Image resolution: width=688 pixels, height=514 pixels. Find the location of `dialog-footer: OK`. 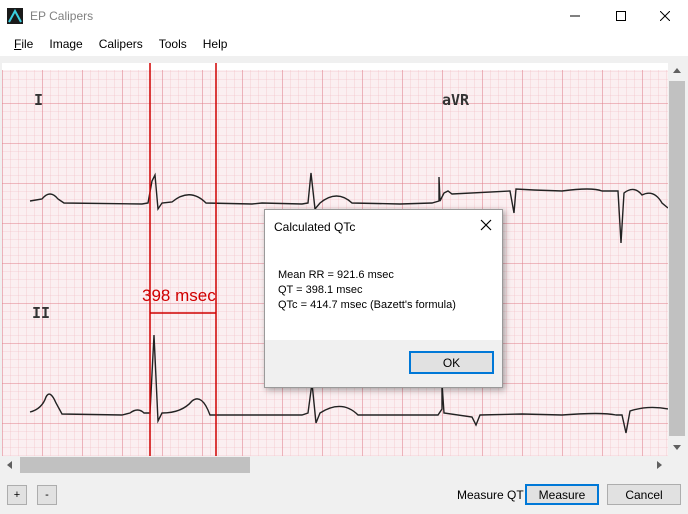

dialog-footer: OK is located at coordinates (383, 363).